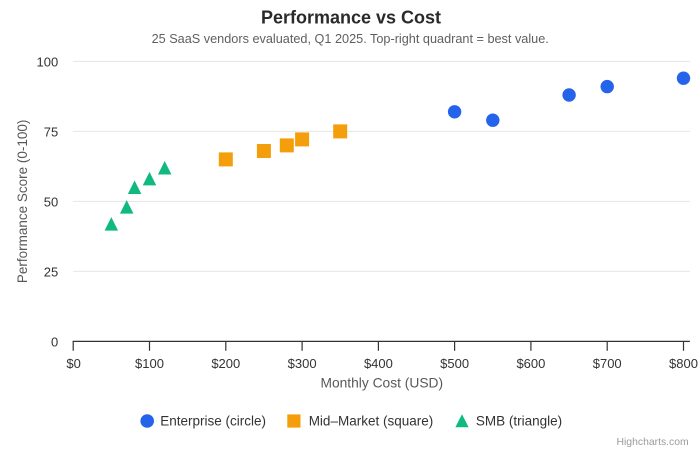  I want to click on svg-text: $0, so click(73, 363).